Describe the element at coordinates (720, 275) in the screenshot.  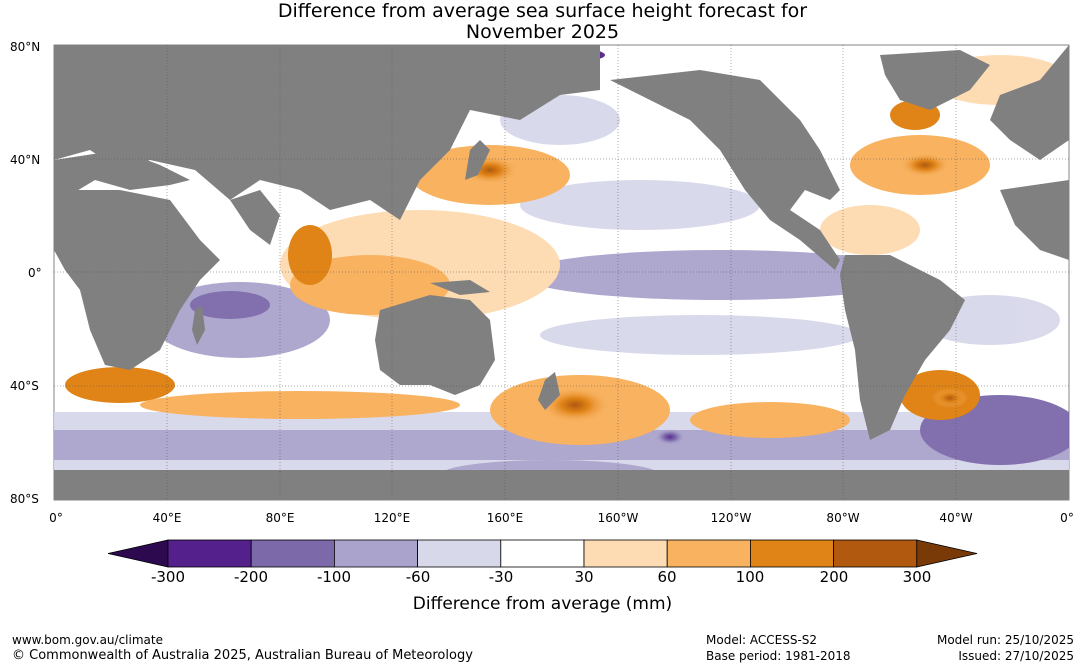
I see `pacific-equatorial-negative` at that location.